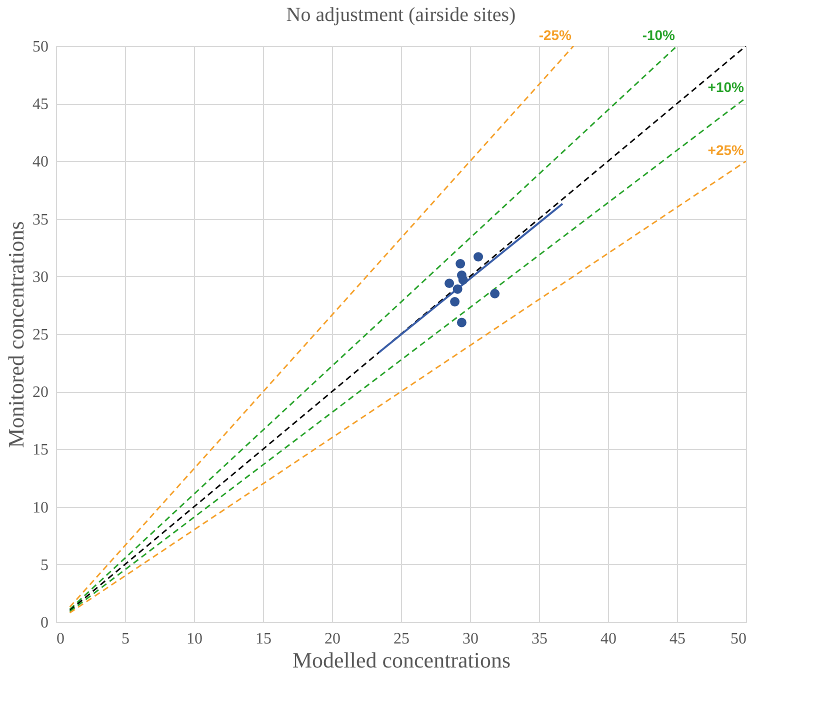  I want to click on y-axis-title: Monitored concentrations, so click(16, 334).